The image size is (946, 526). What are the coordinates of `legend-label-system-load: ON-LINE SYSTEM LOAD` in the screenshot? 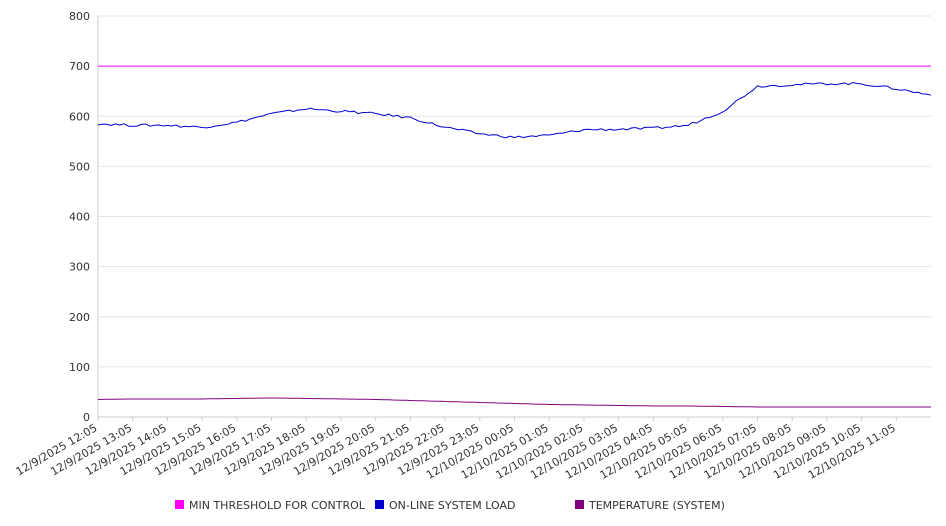 It's located at (452, 505).